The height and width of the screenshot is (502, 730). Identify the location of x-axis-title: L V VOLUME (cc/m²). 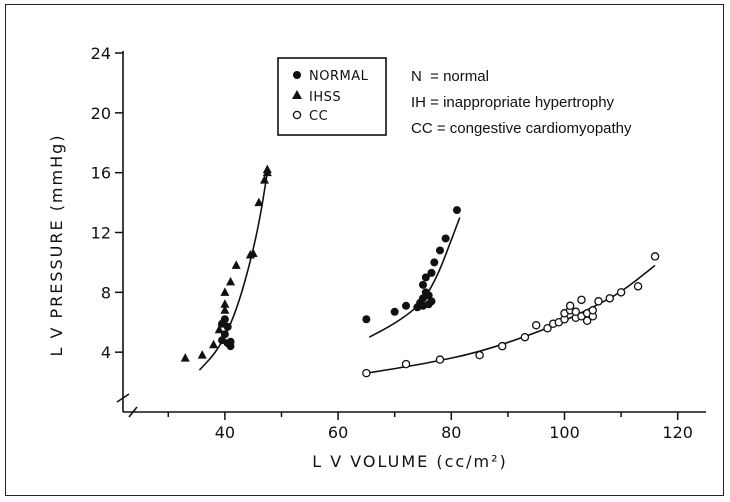
(410, 461).